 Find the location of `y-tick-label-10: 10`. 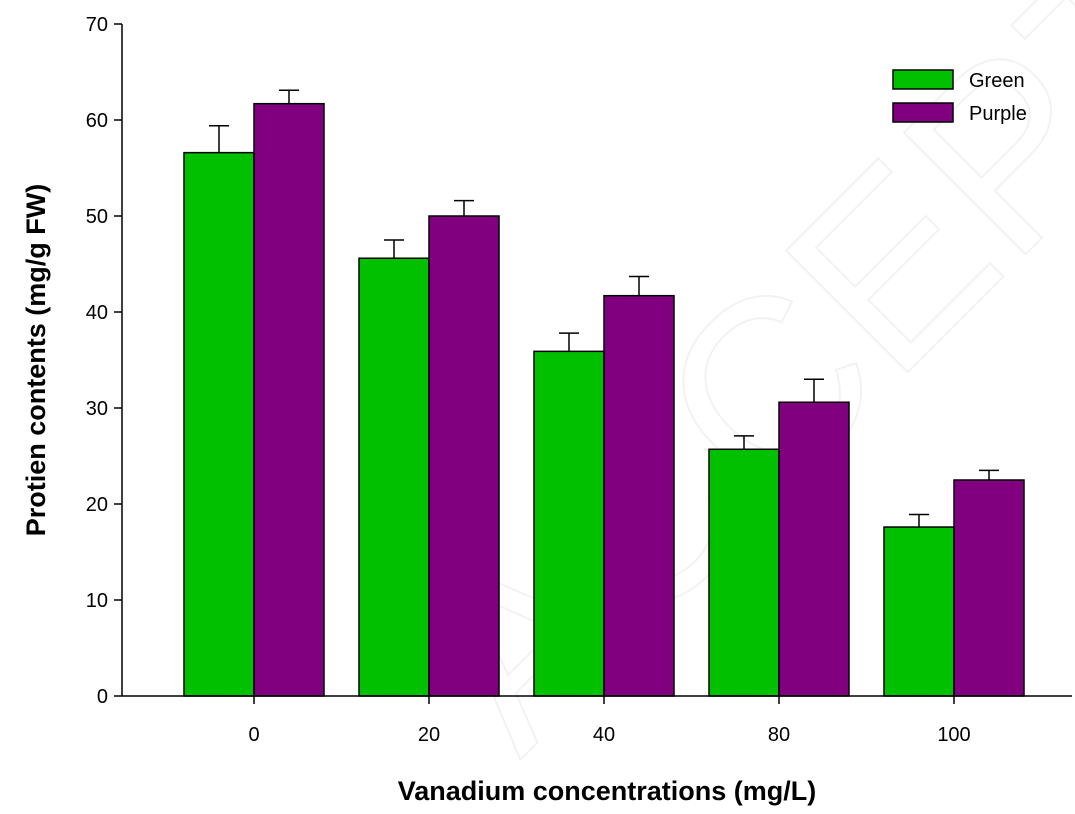

y-tick-label-10: 10 is located at coordinates (97, 601).